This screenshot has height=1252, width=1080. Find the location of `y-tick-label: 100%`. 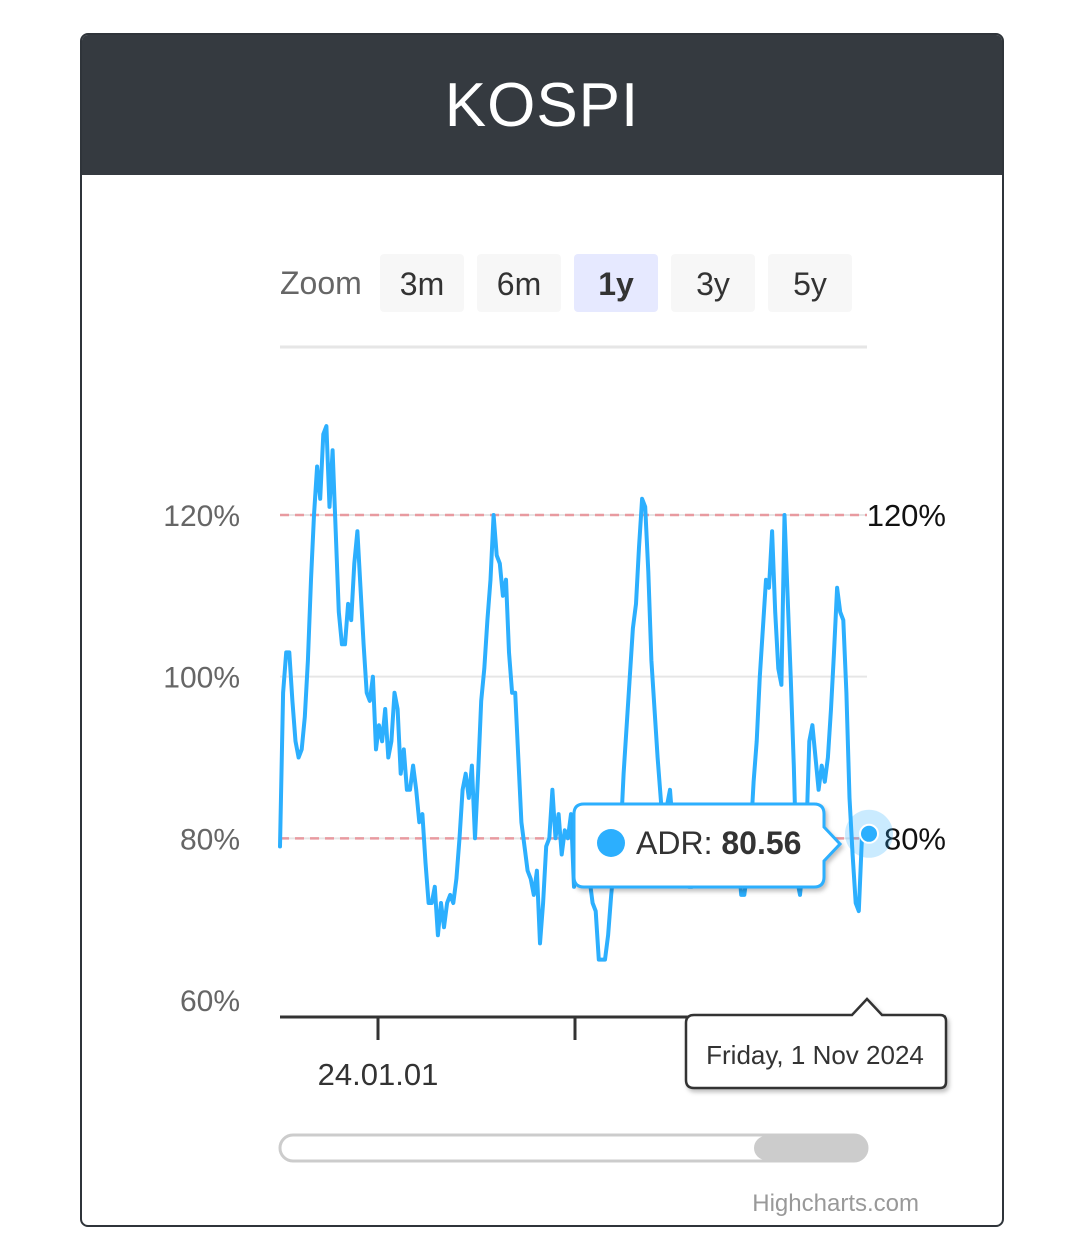

y-tick-label: 100% is located at coordinates (201, 678).